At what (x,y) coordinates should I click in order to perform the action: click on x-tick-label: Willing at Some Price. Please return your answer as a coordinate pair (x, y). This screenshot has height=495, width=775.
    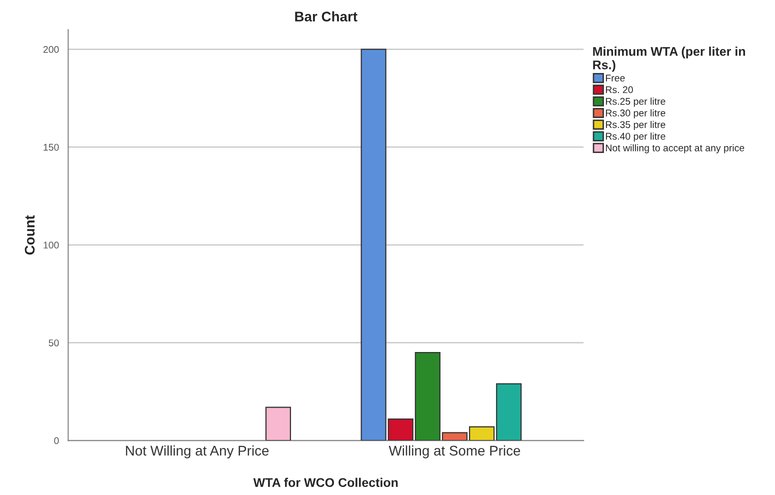
    Looking at the image, I should click on (454, 451).